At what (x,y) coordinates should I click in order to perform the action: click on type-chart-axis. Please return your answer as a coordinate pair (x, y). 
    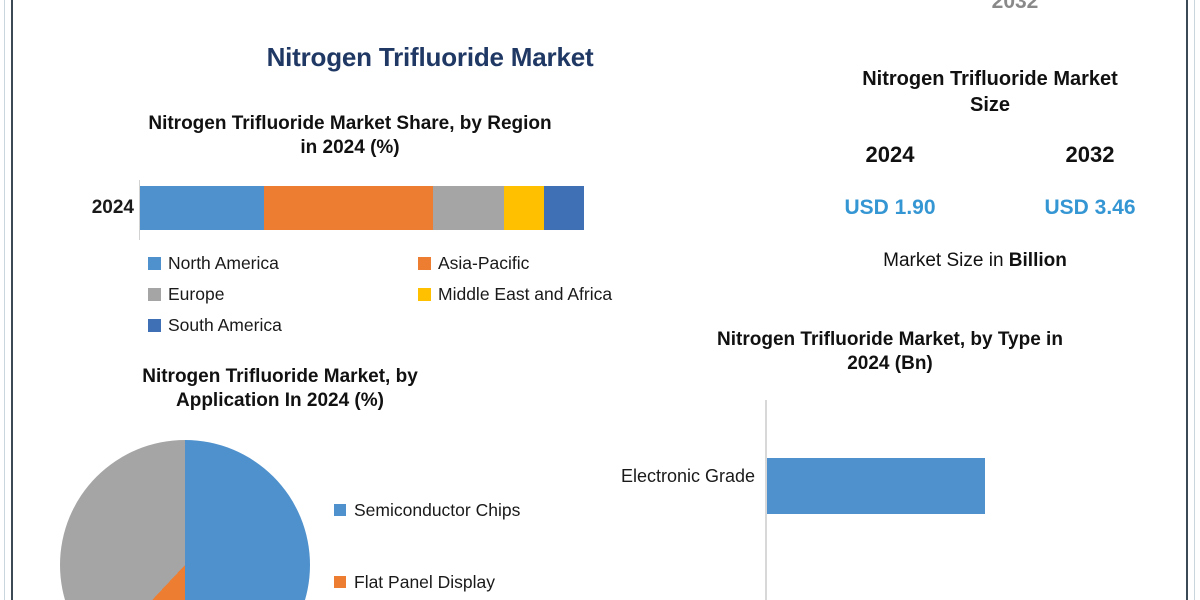
    Looking at the image, I should click on (766, 500).